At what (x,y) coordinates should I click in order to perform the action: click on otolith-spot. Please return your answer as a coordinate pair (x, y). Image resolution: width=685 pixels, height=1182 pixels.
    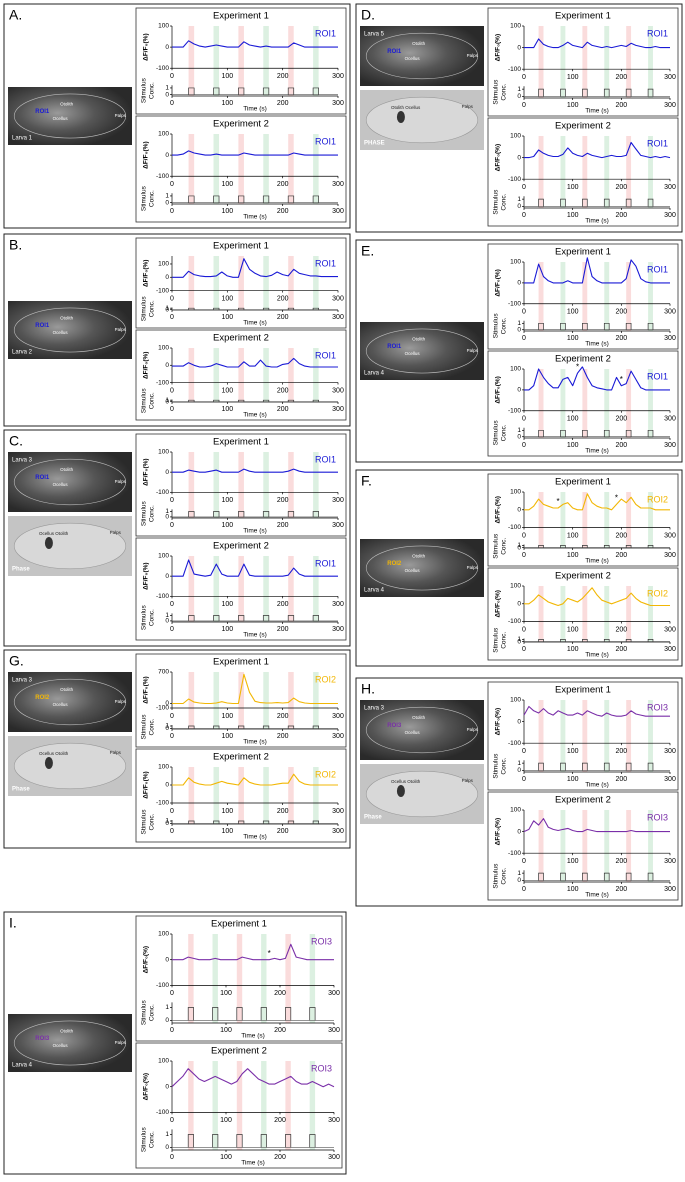
    Looking at the image, I should click on (400, 117).